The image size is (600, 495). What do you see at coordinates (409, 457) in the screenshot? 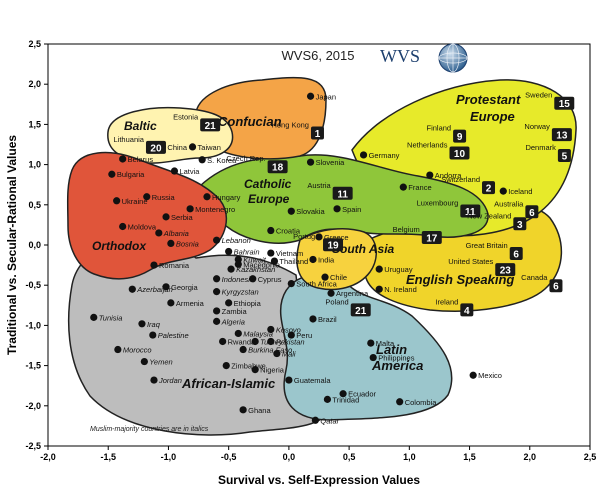
I see `x-tick-label: 1,0` at bounding box center [409, 457].